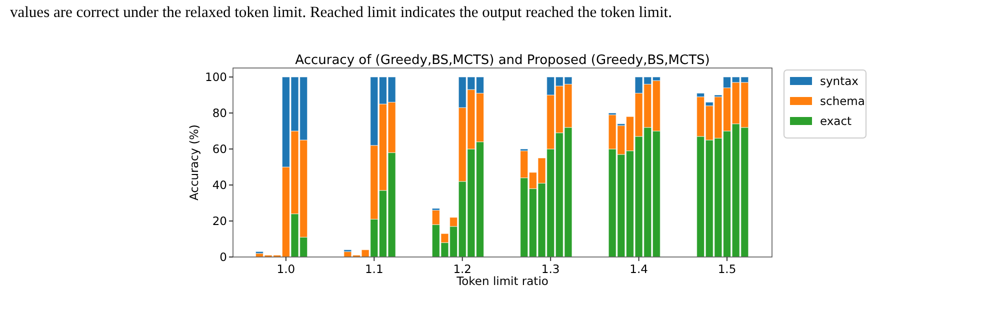 This screenshot has width=990, height=310. What do you see at coordinates (639, 269) in the screenshot?
I see `x-tick-label: 1.4` at bounding box center [639, 269].